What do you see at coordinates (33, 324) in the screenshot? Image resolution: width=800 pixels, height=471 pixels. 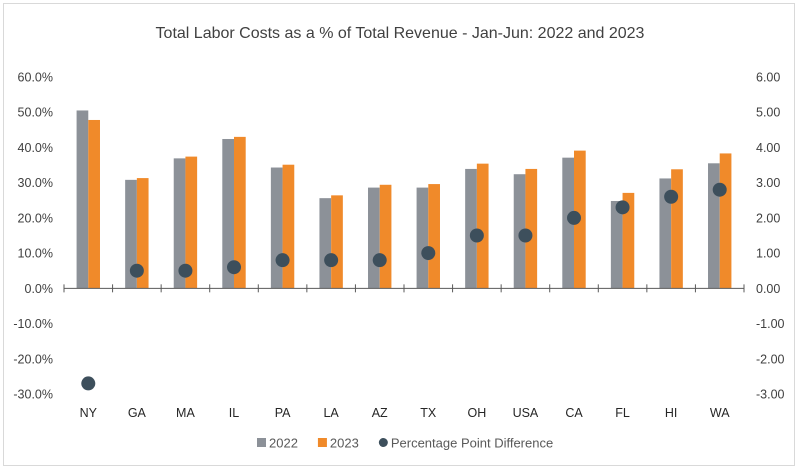 I see `left-tick-label: -10.0%` at bounding box center [33, 324].